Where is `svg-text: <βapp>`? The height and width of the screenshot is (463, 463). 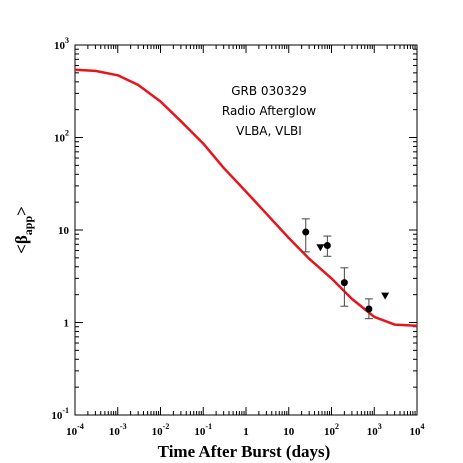 svg-text: <βapp> is located at coordinates (23, 230).